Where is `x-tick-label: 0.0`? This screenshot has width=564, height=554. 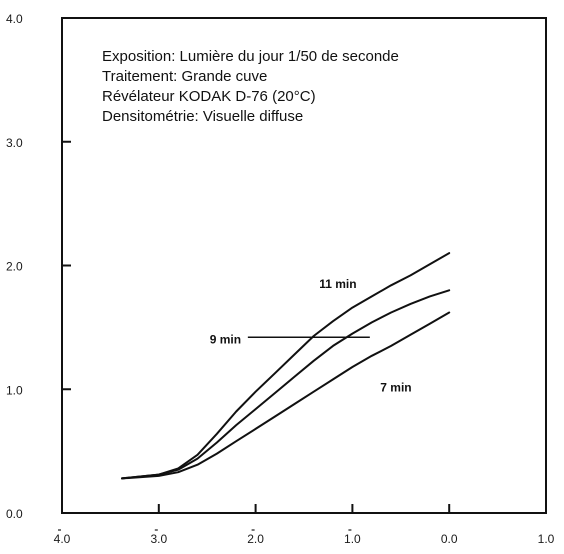 x-tick-label: 0.0 is located at coordinates (449, 539).